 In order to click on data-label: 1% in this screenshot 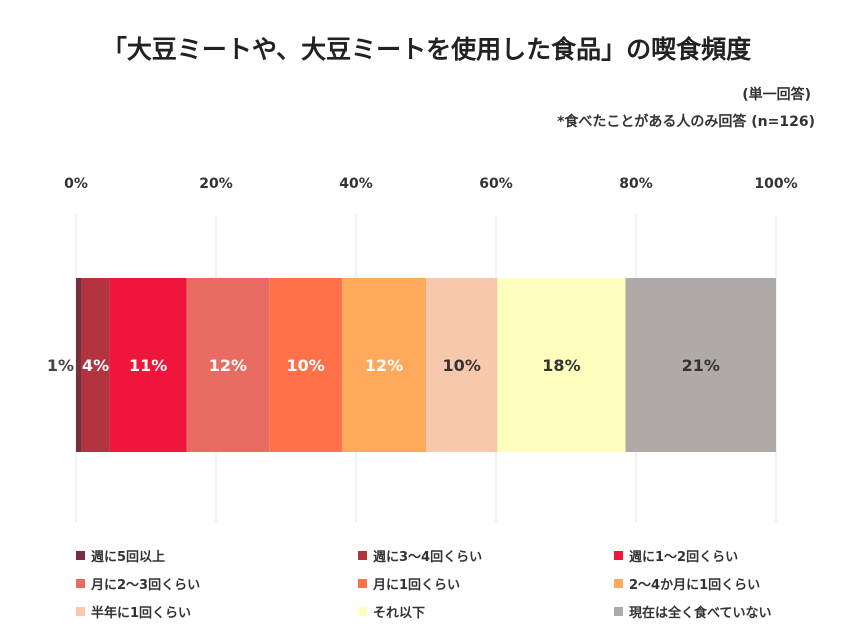, I will do `click(60, 365)`.